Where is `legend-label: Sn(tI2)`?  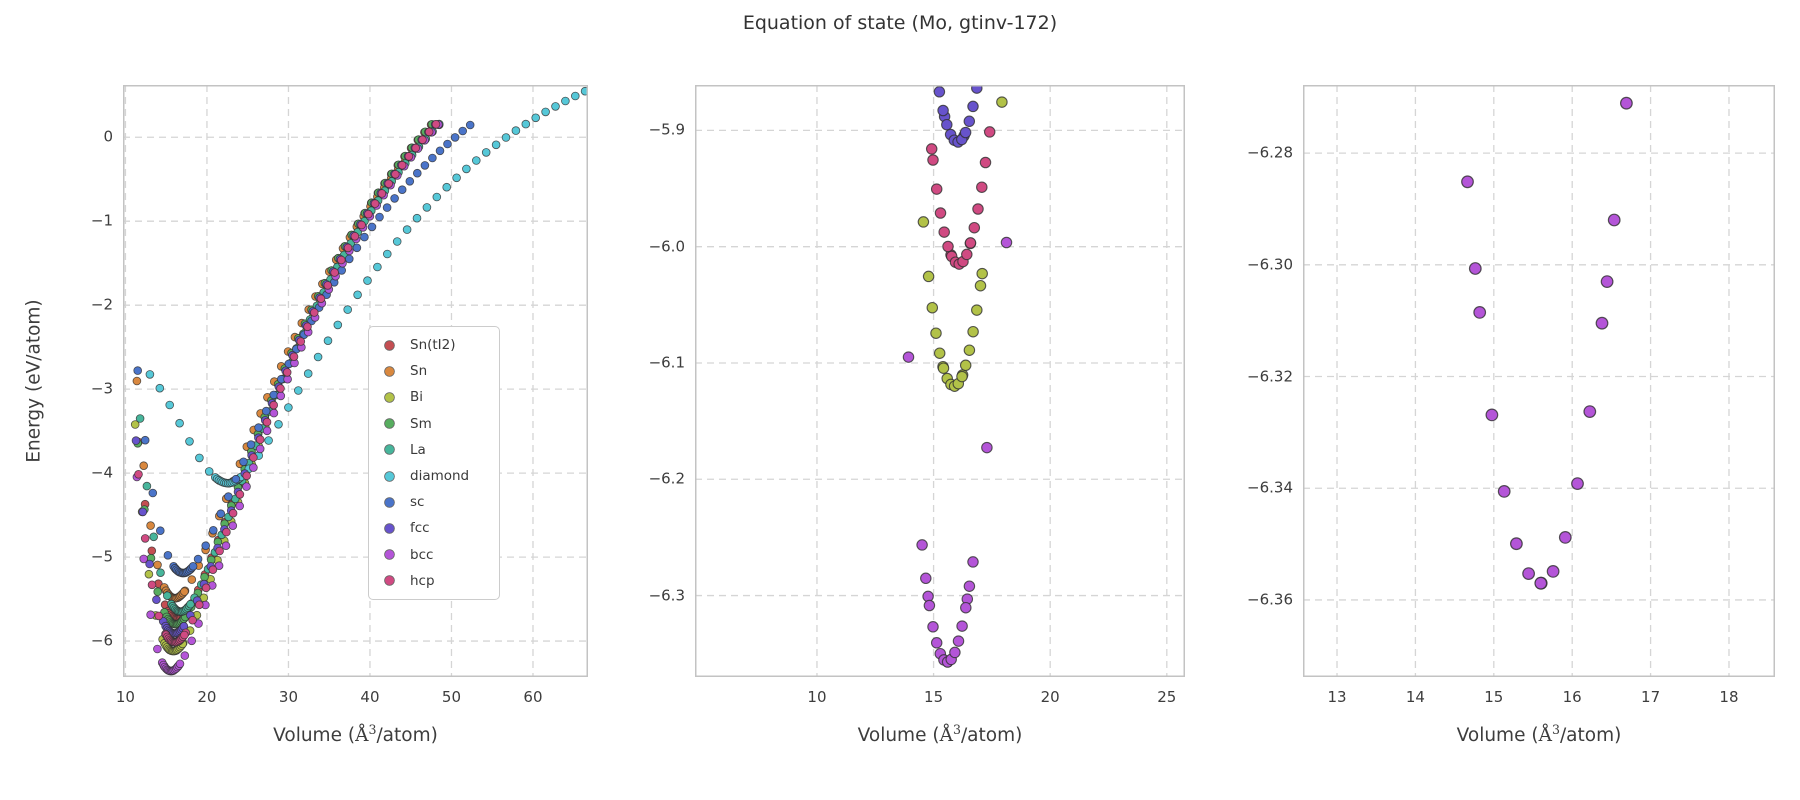 legend-label: Sn(tI2) is located at coordinates (433, 345).